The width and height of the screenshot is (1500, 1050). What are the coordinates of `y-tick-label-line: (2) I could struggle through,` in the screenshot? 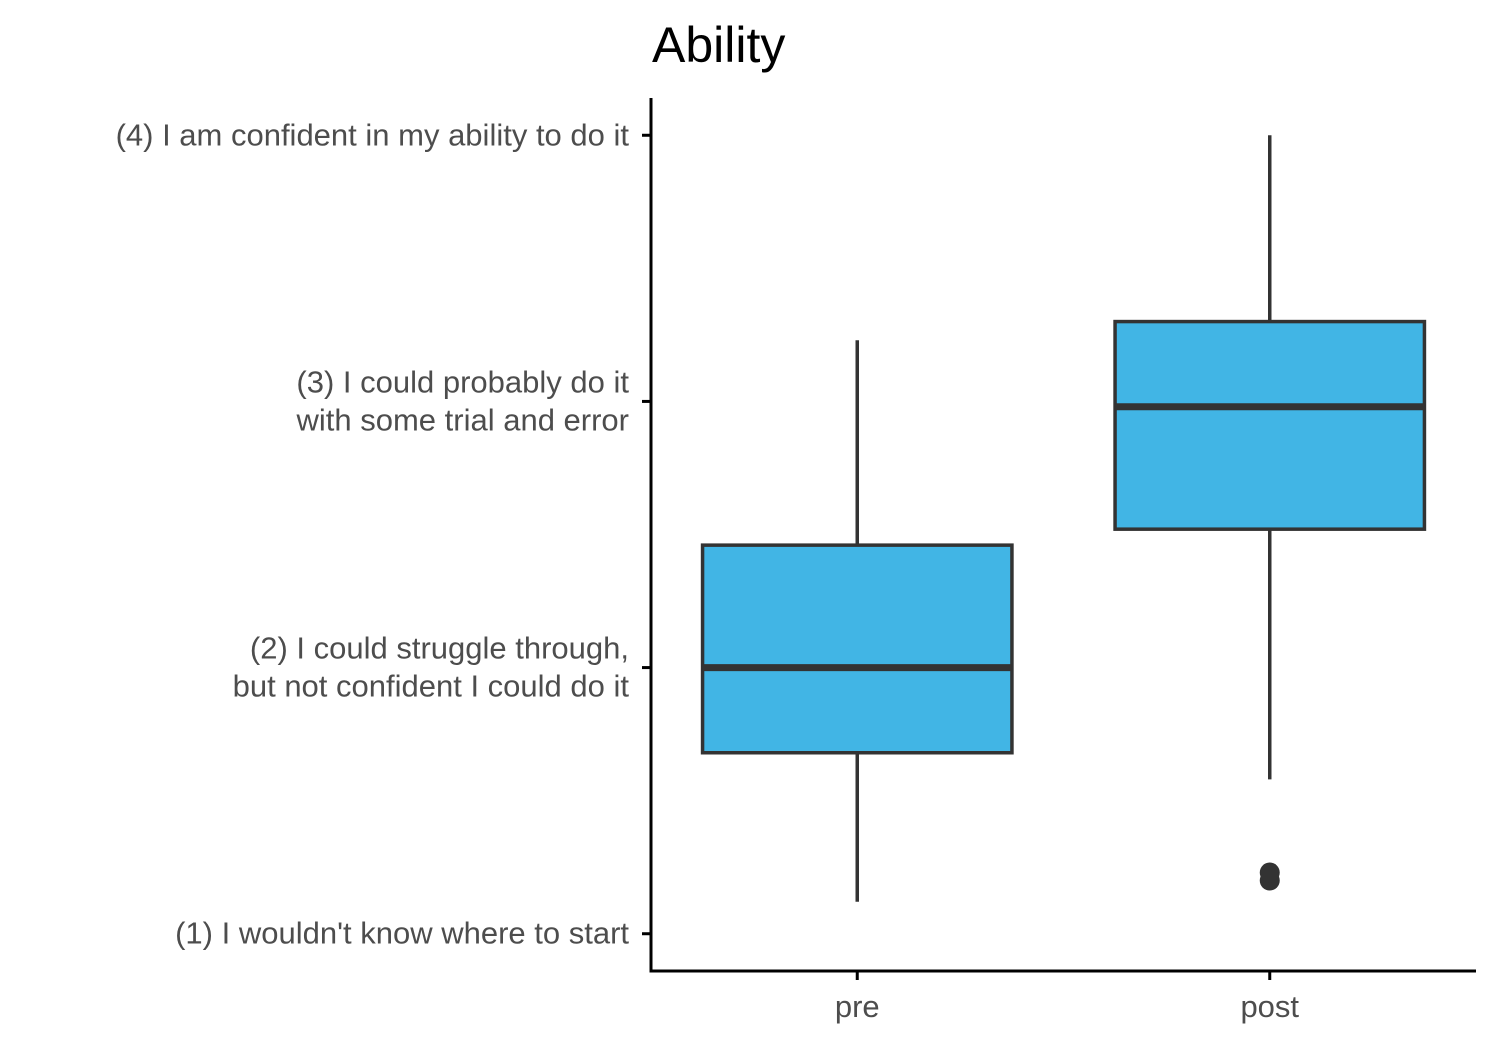 It's located at (439, 648).